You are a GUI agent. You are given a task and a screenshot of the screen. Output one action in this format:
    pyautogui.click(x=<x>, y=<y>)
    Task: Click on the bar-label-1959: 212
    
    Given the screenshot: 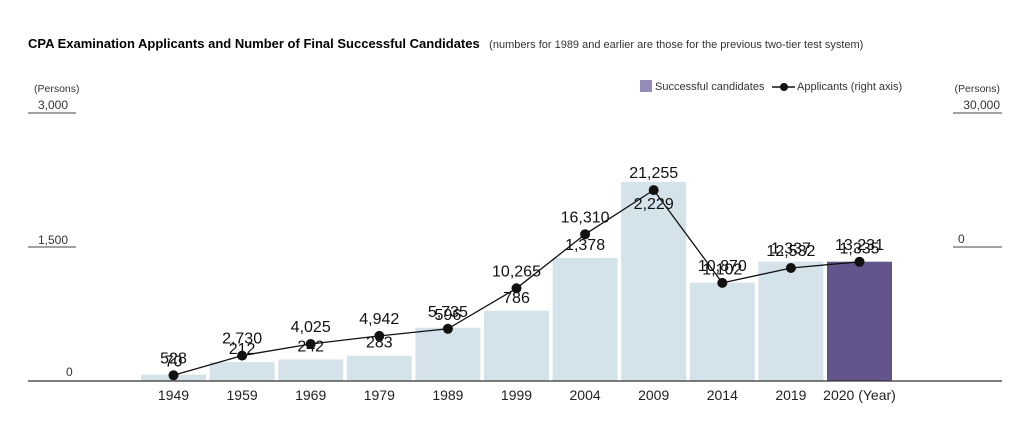 What is the action you would take?
    pyautogui.click(x=242, y=349)
    